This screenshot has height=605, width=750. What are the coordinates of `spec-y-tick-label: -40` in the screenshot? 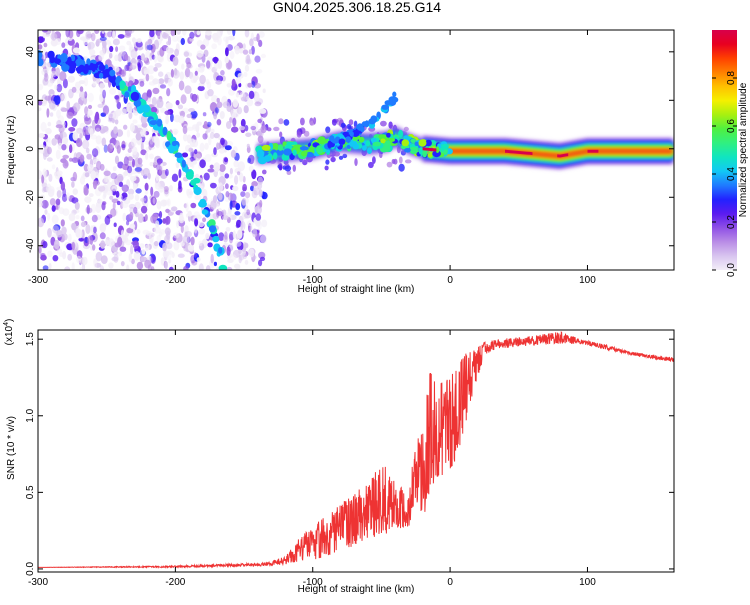 It's located at (30, 245).